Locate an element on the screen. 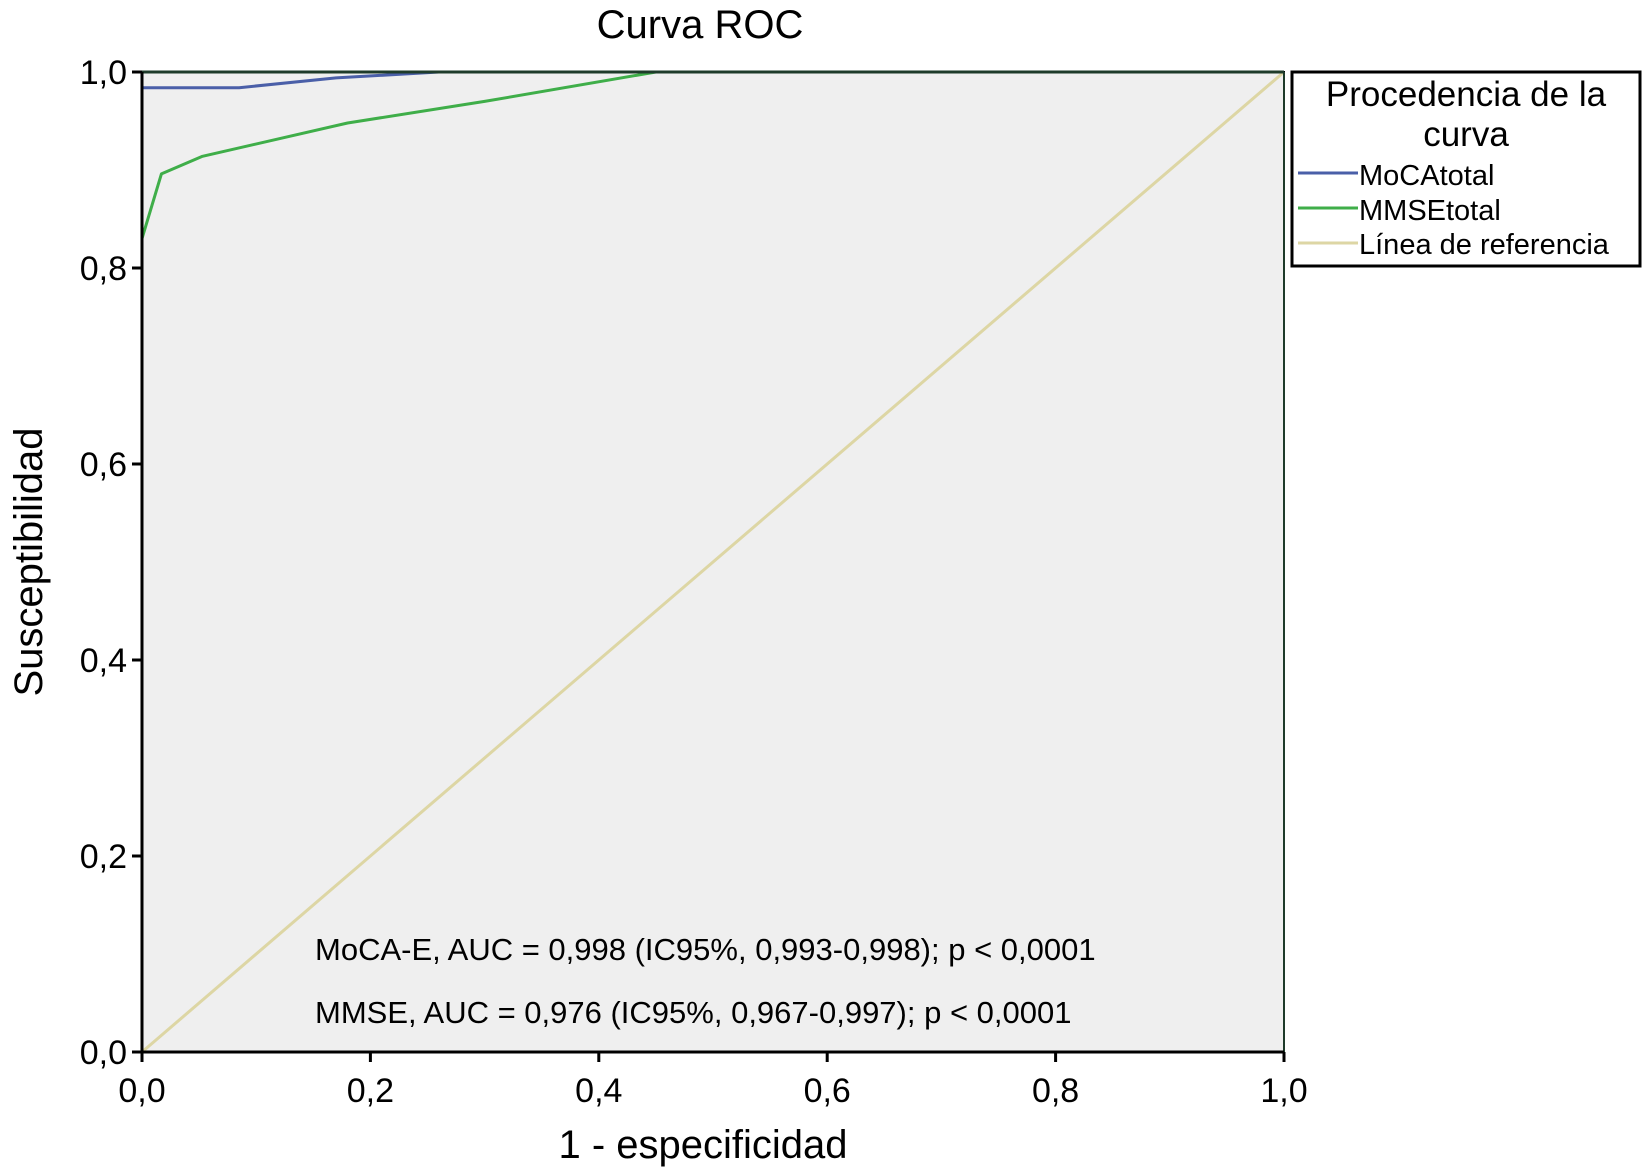 Image resolution: width=1652 pixels, height=1170 pixels. legend-entry-moca: MoCAtotal is located at coordinates (1426, 176).